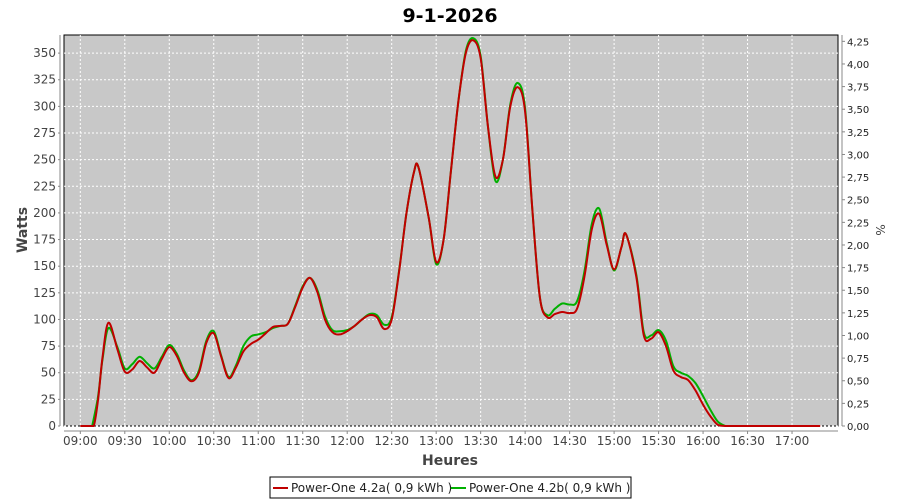 The image size is (900, 500). Describe the element at coordinates (44, 186) in the screenshot. I see `y-tick-label: 225` at that location.